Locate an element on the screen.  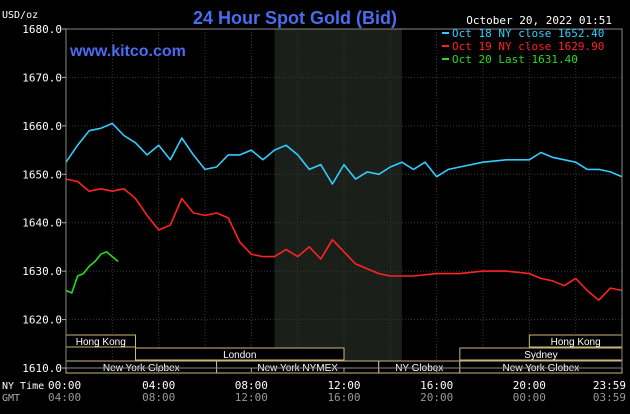
ny-time-label: NY Time is located at coordinates (23, 386).